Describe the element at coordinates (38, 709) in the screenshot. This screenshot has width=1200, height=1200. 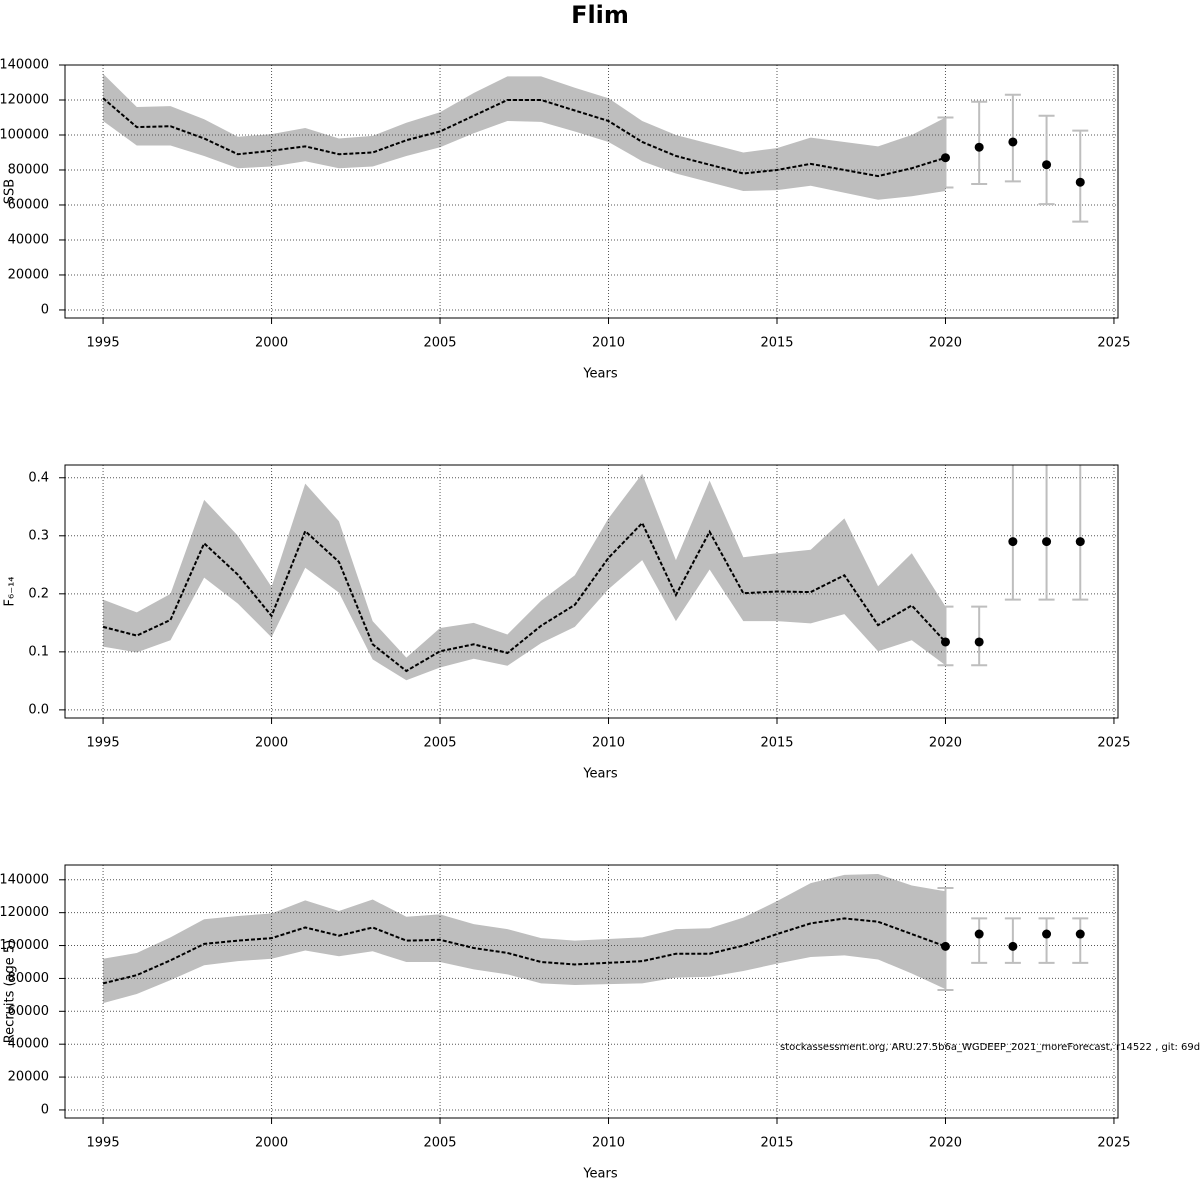
I see `y-tick-label: 0.0` at that location.